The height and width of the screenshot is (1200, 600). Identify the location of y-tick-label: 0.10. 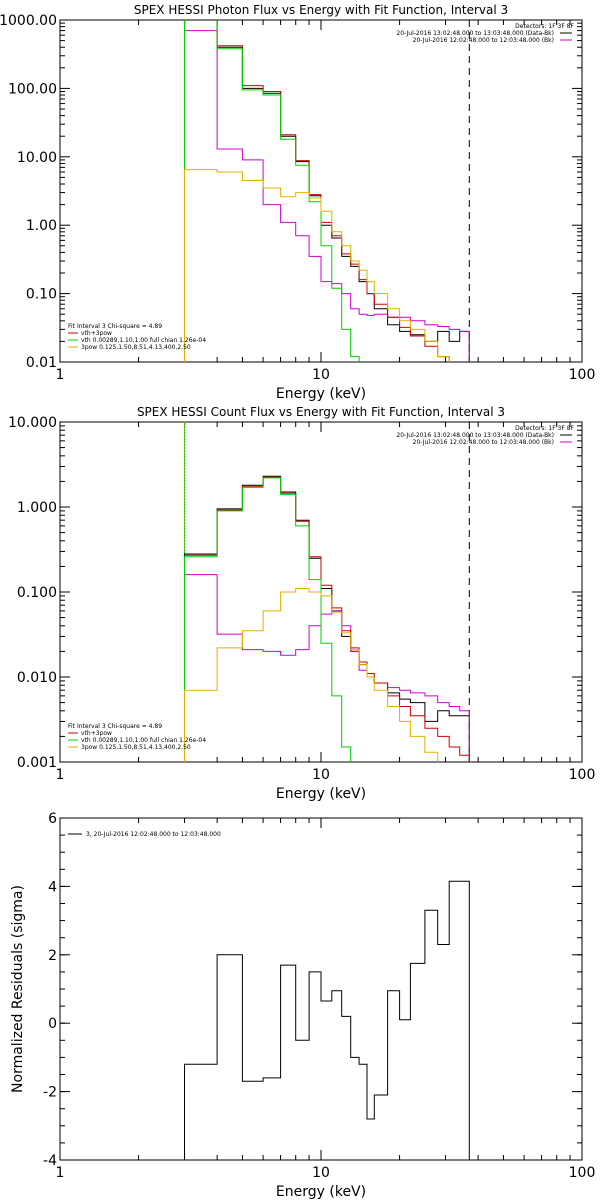
(41, 295).